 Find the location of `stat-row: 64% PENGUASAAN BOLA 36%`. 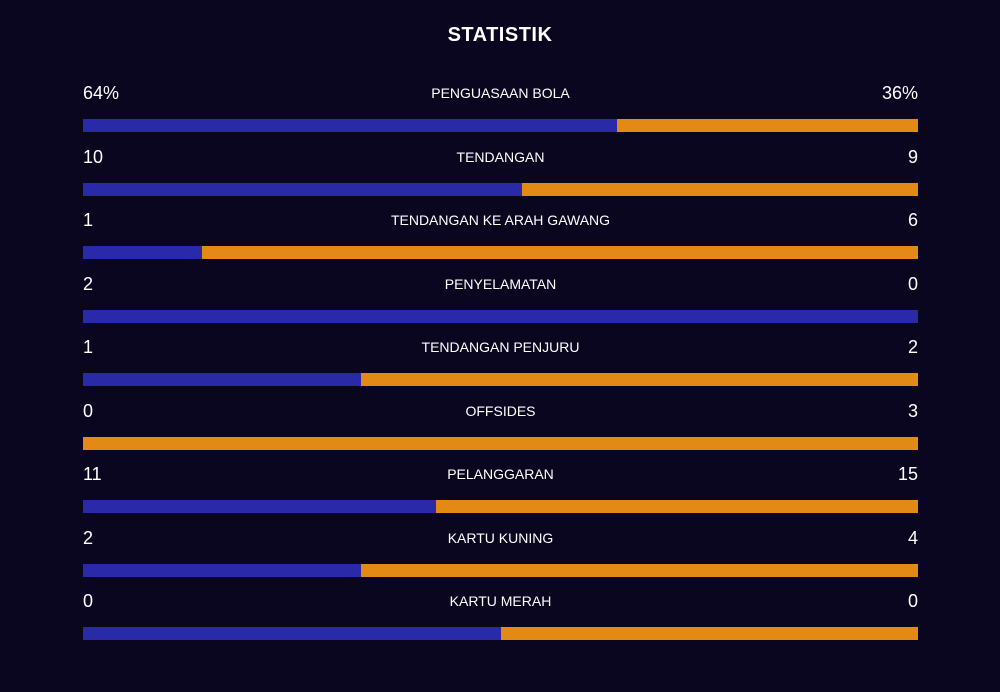

stat-row: 64% PENGUASAAN BOLA 36% is located at coordinates (500, 112).